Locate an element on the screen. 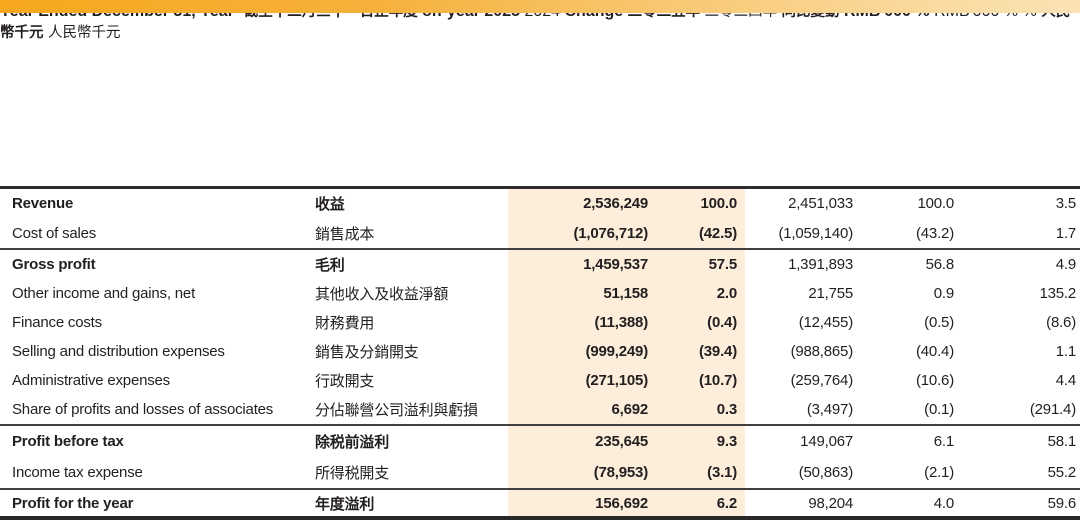  cell-rmb-2024: (988,865) is located at coordinates (822, 351).